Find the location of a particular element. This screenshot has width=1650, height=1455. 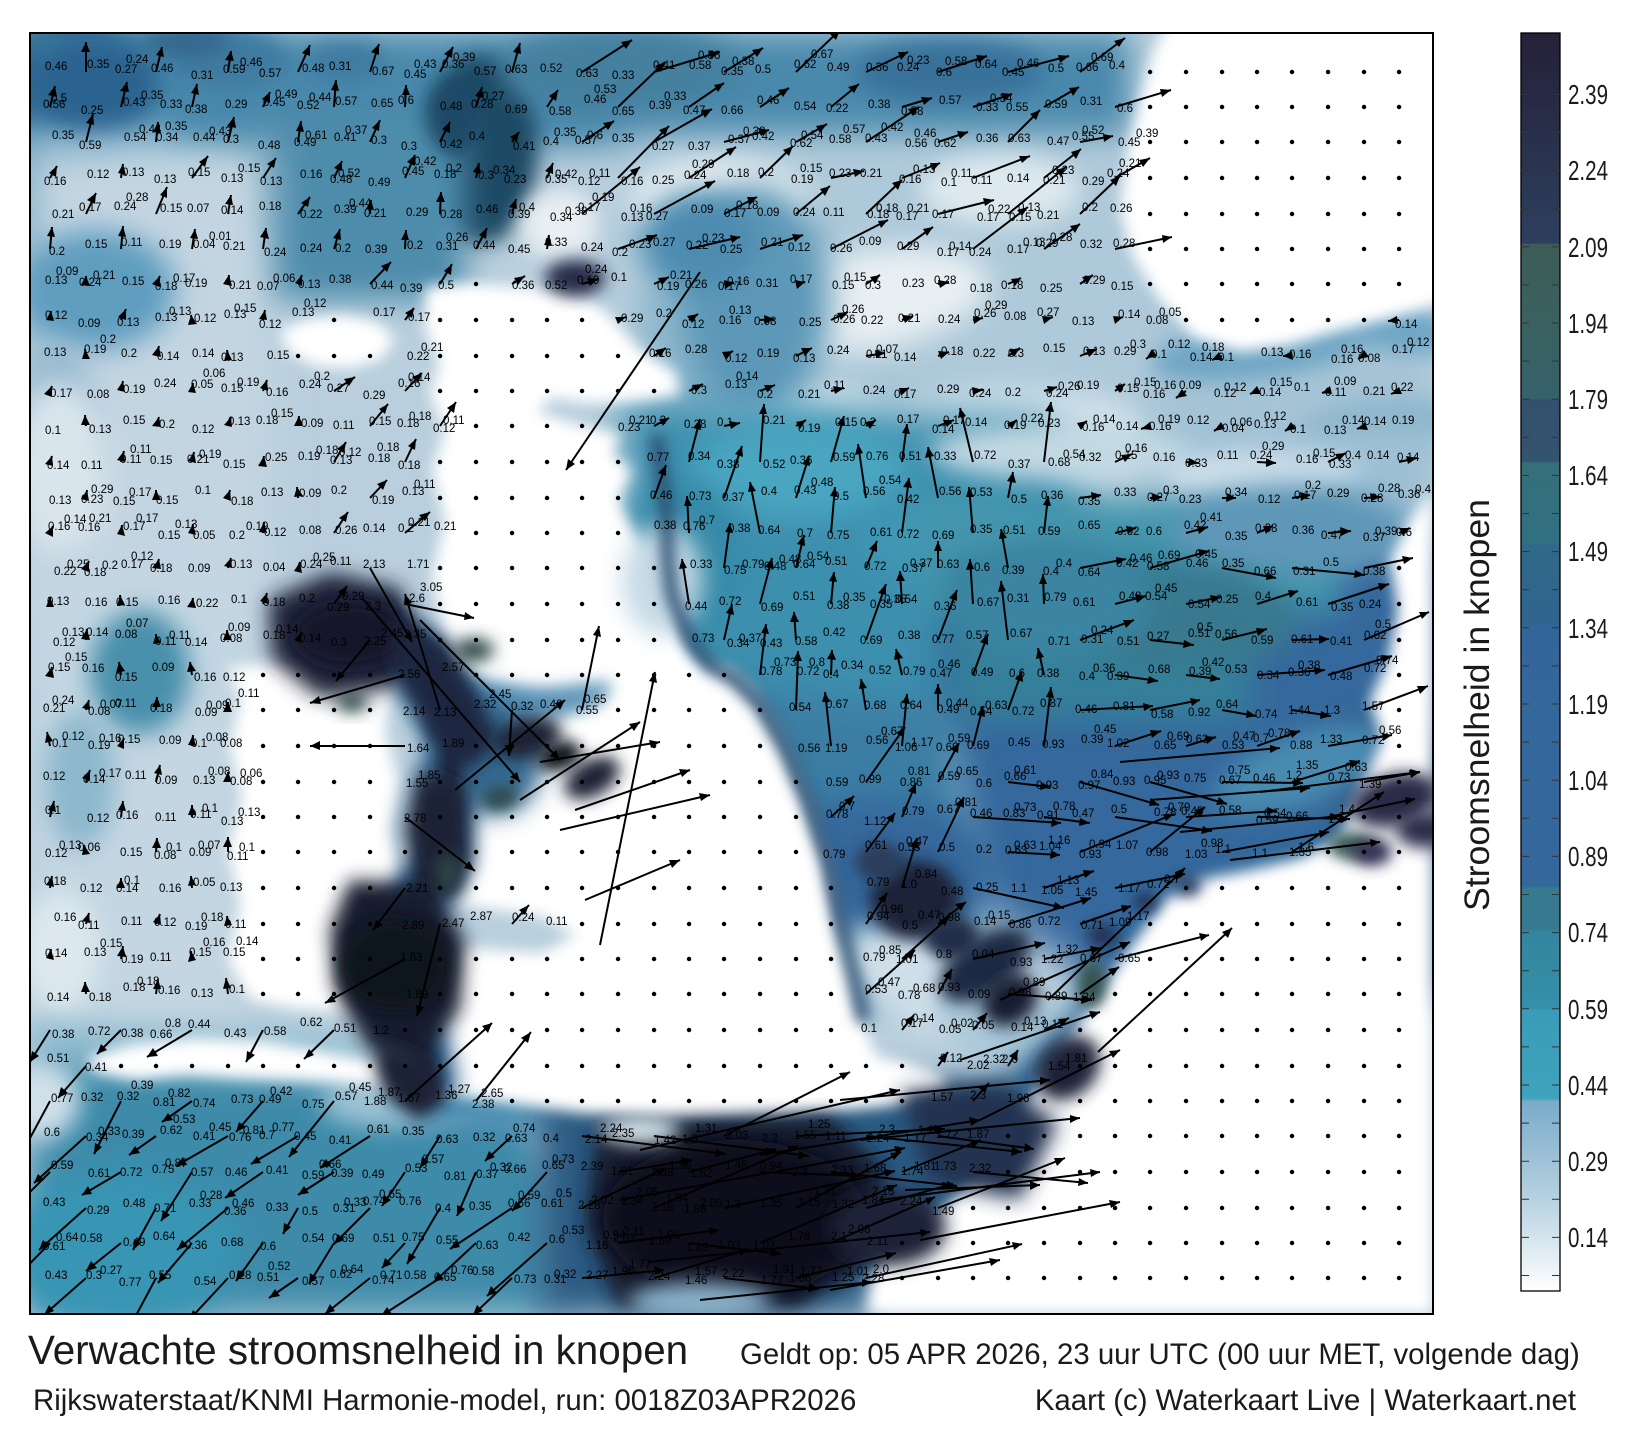

svg-text: 0.32 is located at coordinates (128, 1097).